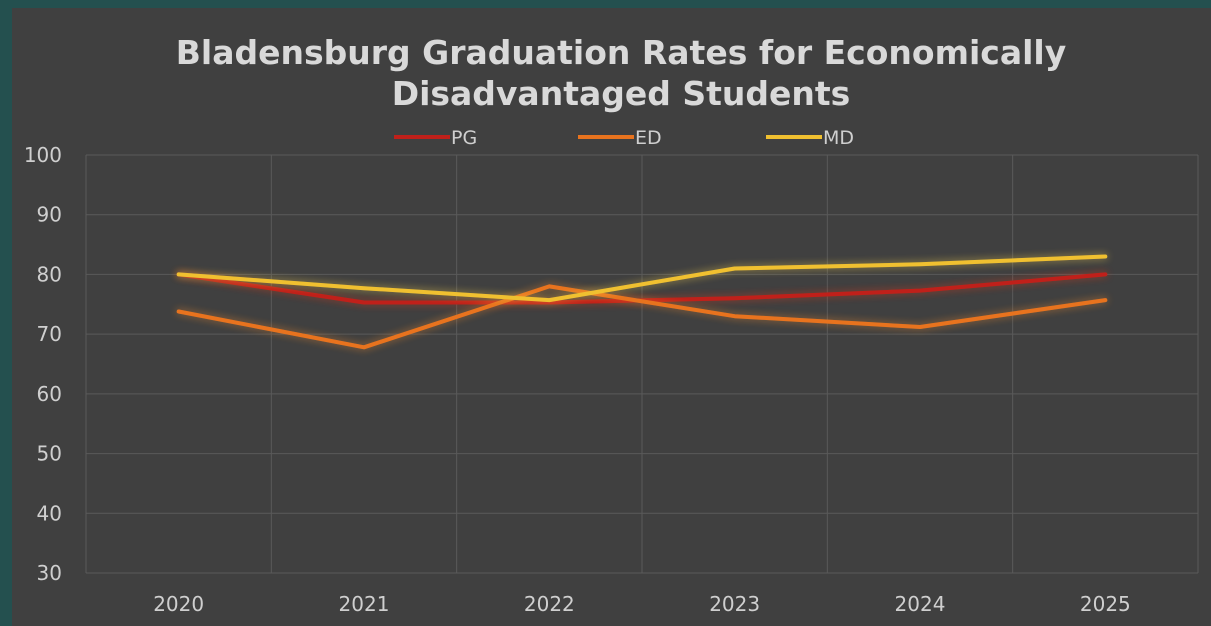  What do you see at coordinates (734, 604) in the screenshot?
I see `x-tick-label: 2023` at bounding box center [734, 604].